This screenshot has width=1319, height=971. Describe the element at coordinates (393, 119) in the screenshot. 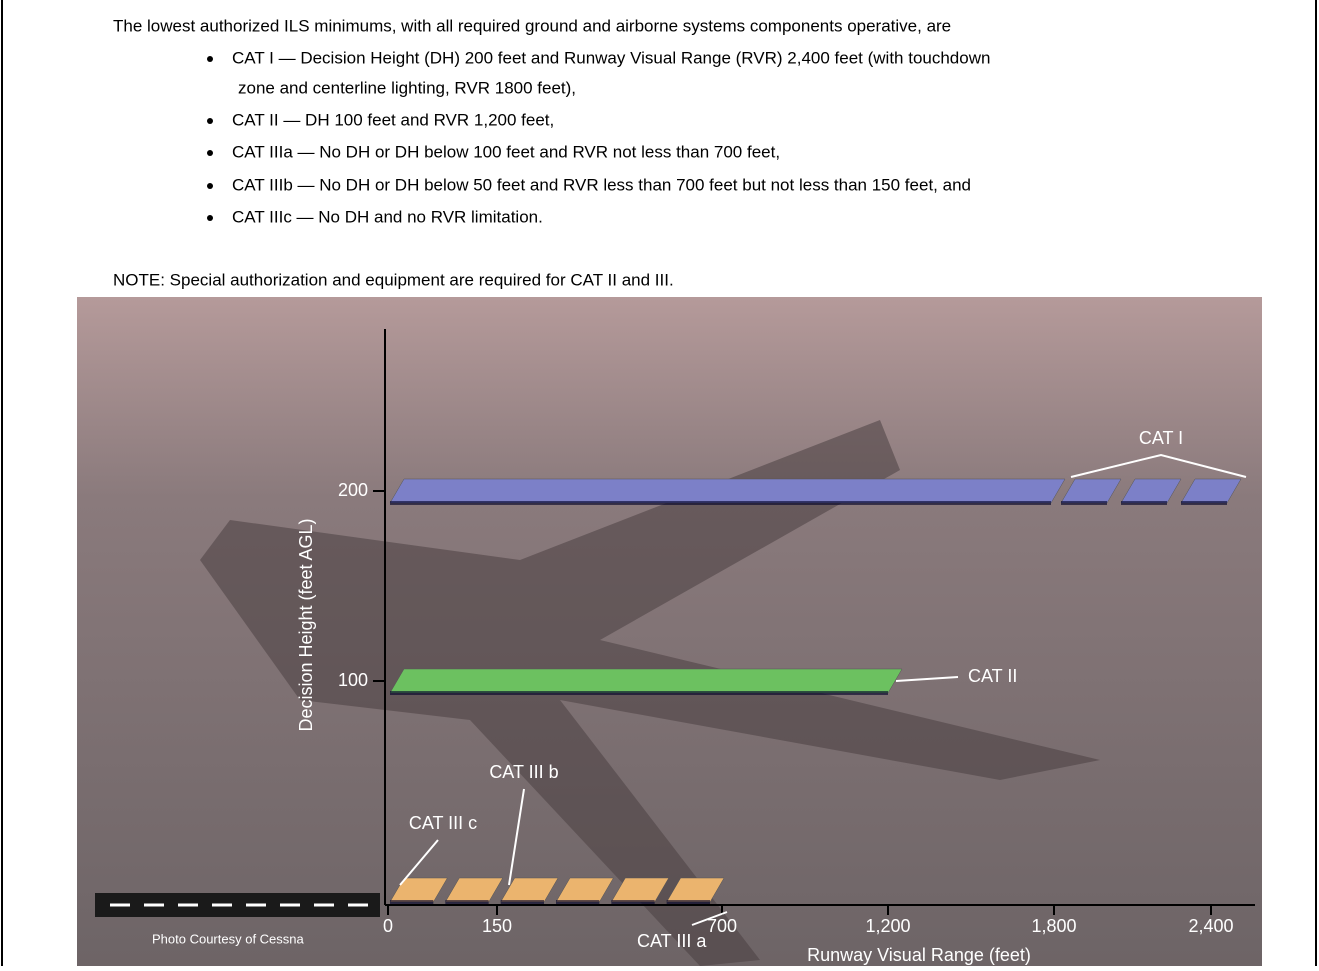

I see `bullet-text: CAT II — DH 100 feet and RVR 1,200 feet,` at that location.